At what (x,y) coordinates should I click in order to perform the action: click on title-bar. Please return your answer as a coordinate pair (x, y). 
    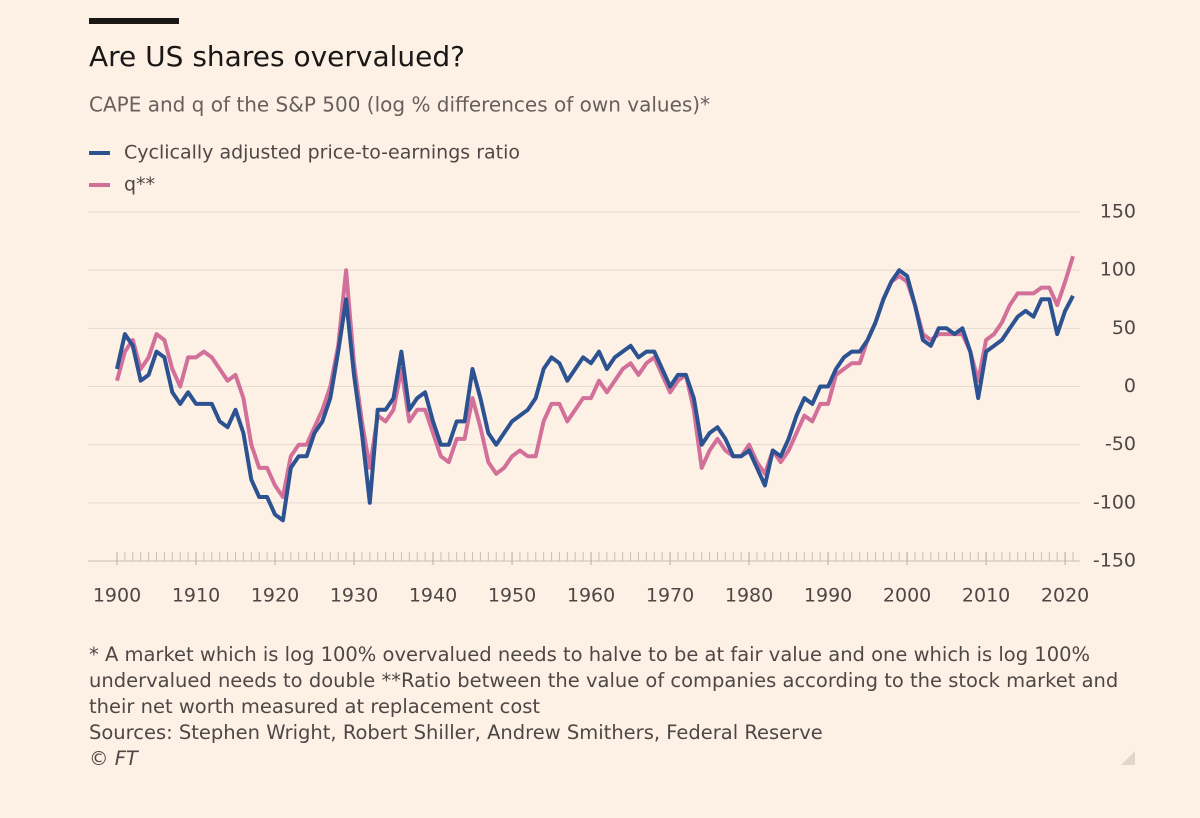
    Looking at the image, I should click on (134, 21).